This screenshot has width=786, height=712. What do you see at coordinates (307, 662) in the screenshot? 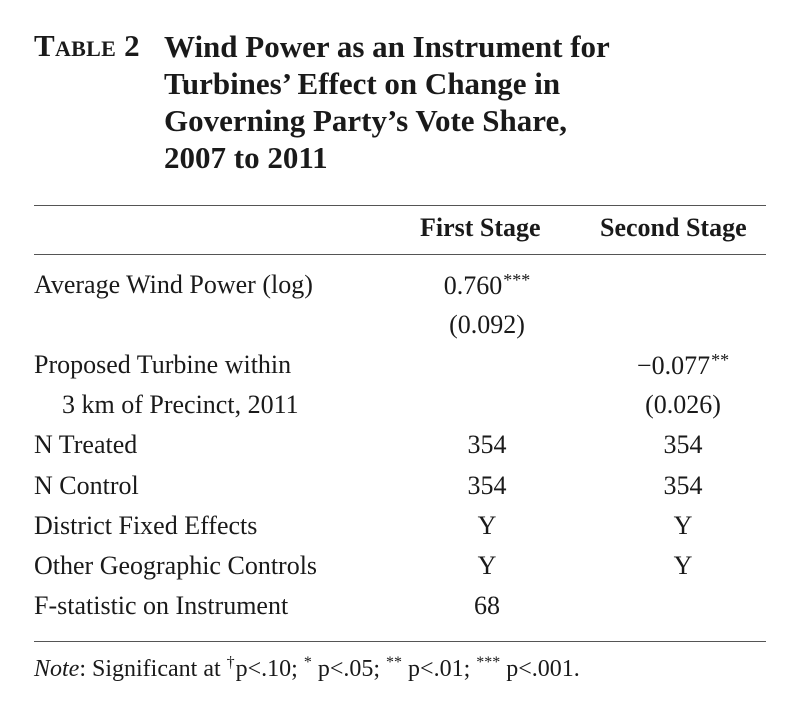
I see `star-symbol: *` at bounding box center [307, 662].